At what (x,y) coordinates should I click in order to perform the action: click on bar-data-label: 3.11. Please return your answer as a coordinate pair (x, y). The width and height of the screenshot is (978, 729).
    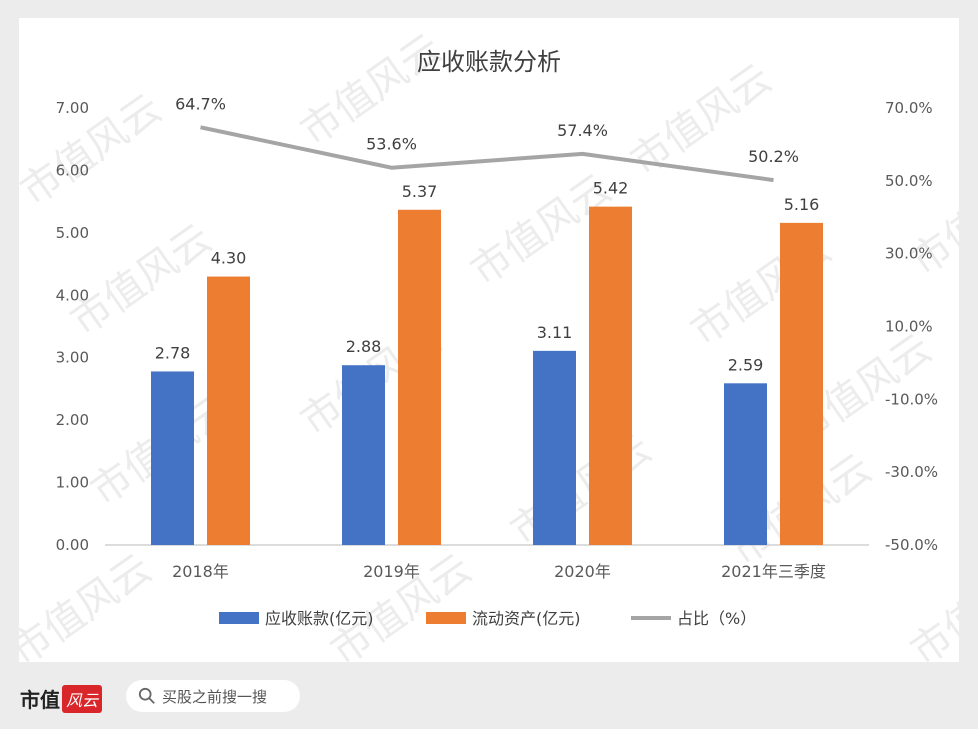
    Looking at the image, I should click on (555, 332).